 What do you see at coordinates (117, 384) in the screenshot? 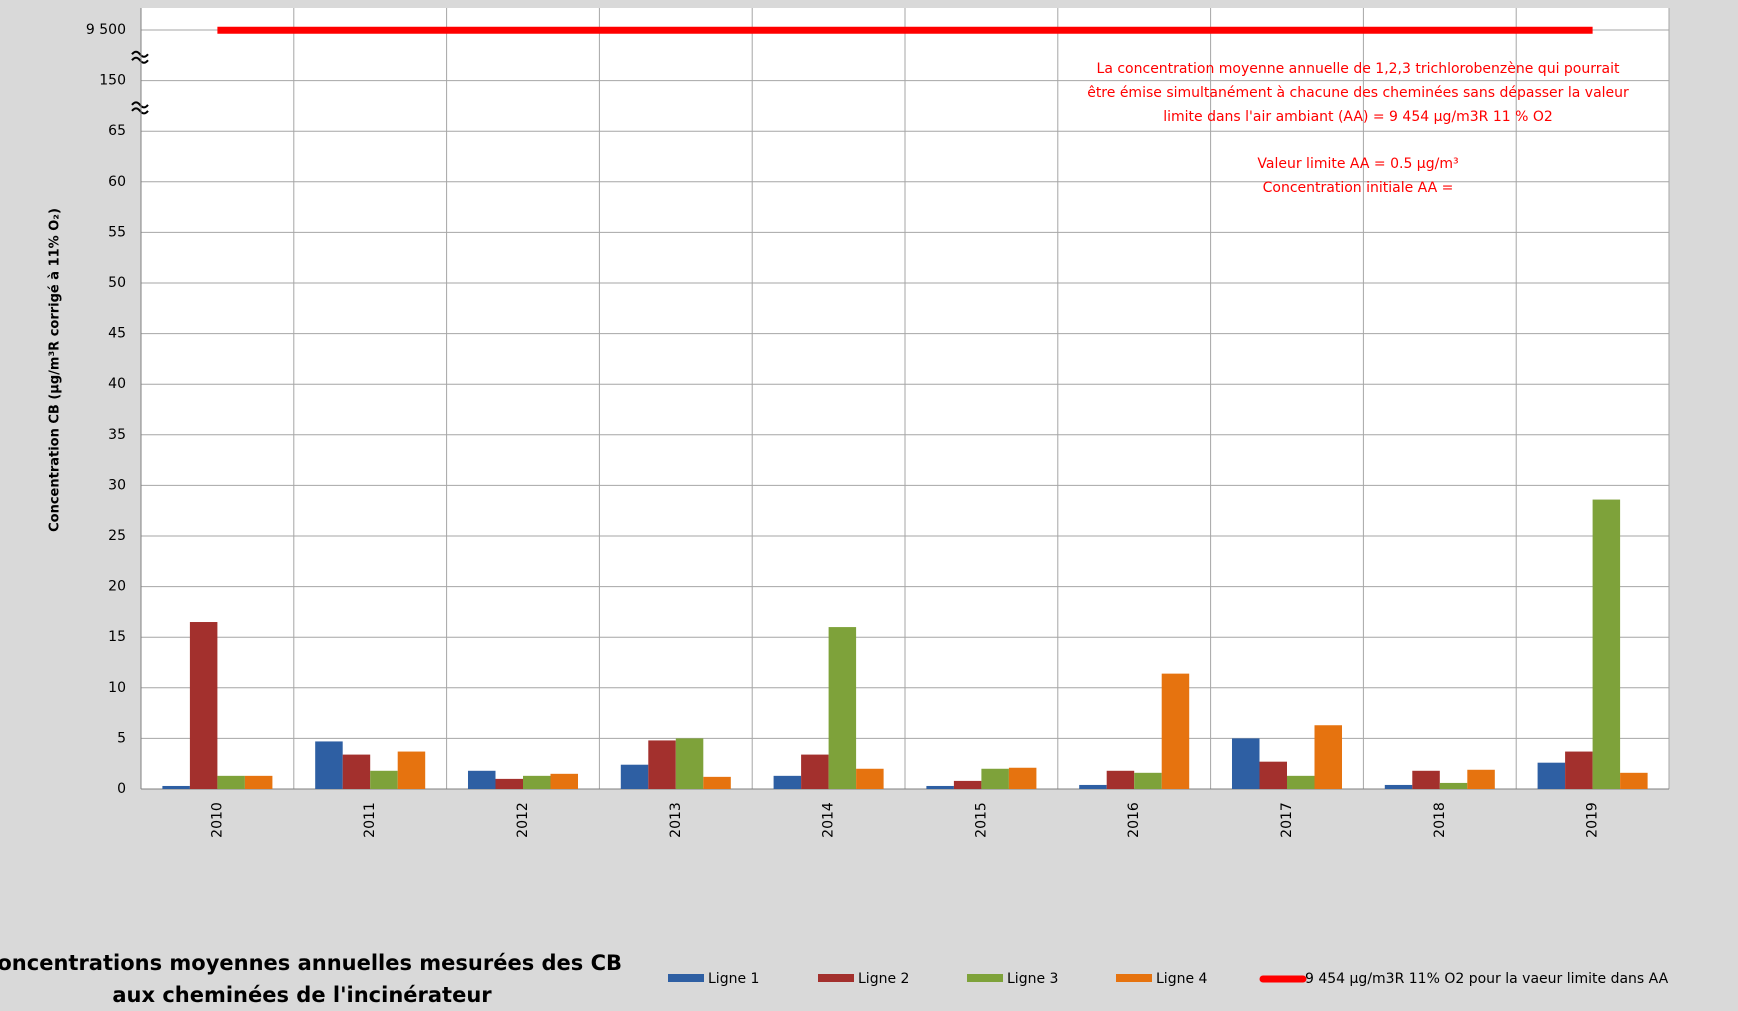
I see `y-tick-label: 40` at bounding box center [117, 384].